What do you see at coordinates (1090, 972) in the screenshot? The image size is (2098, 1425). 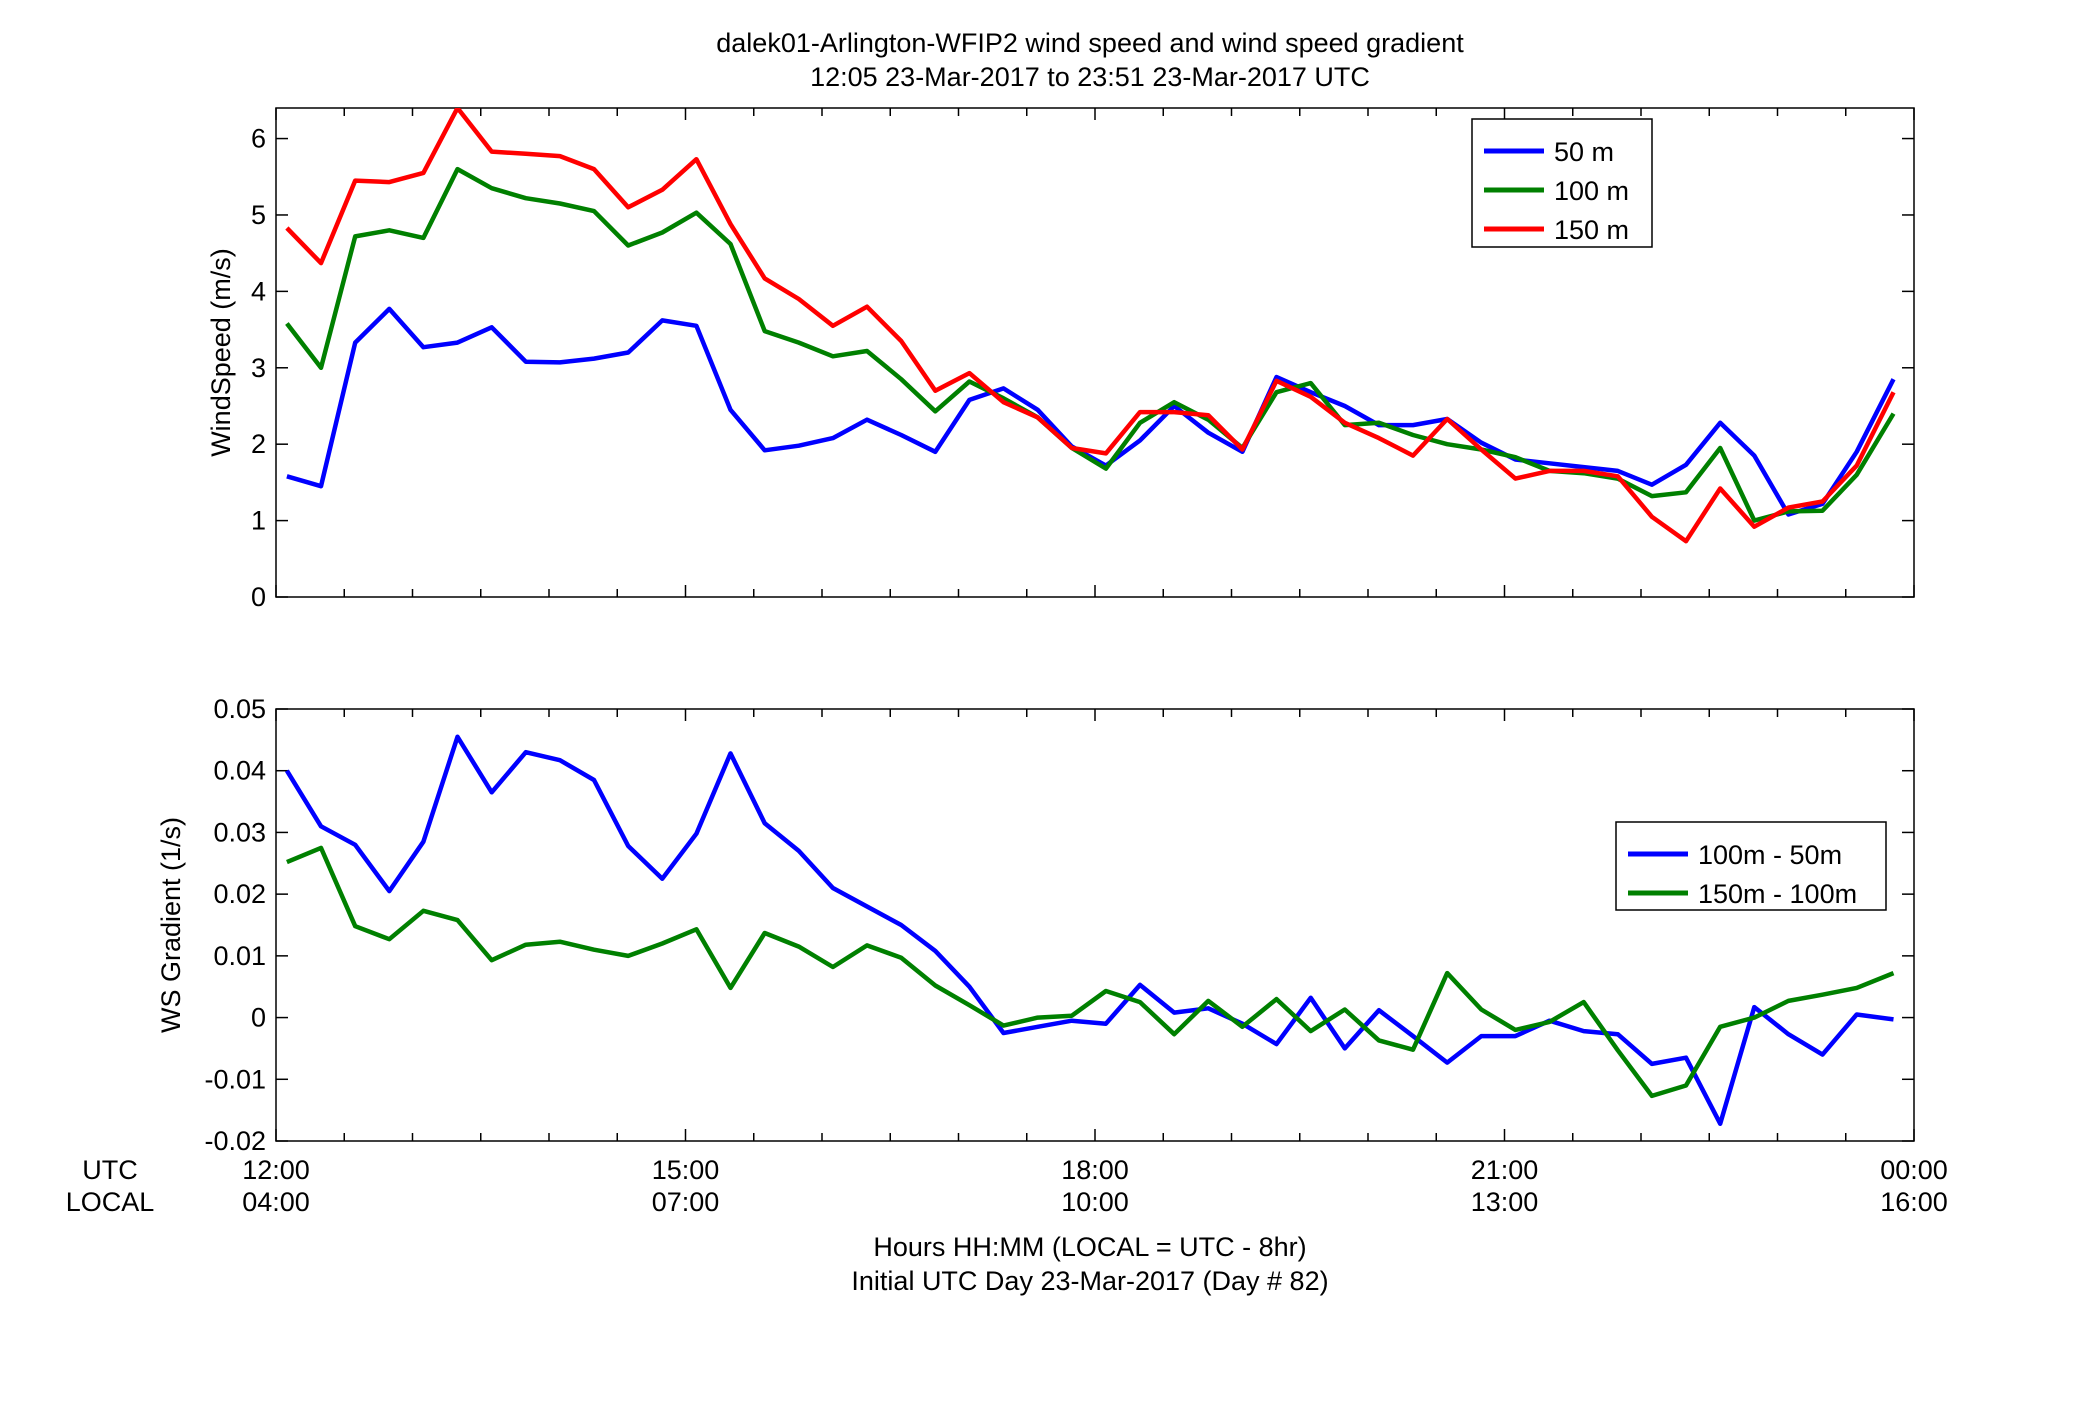 I see `series-line-150m-100m` at bounding box center [1090, 972].